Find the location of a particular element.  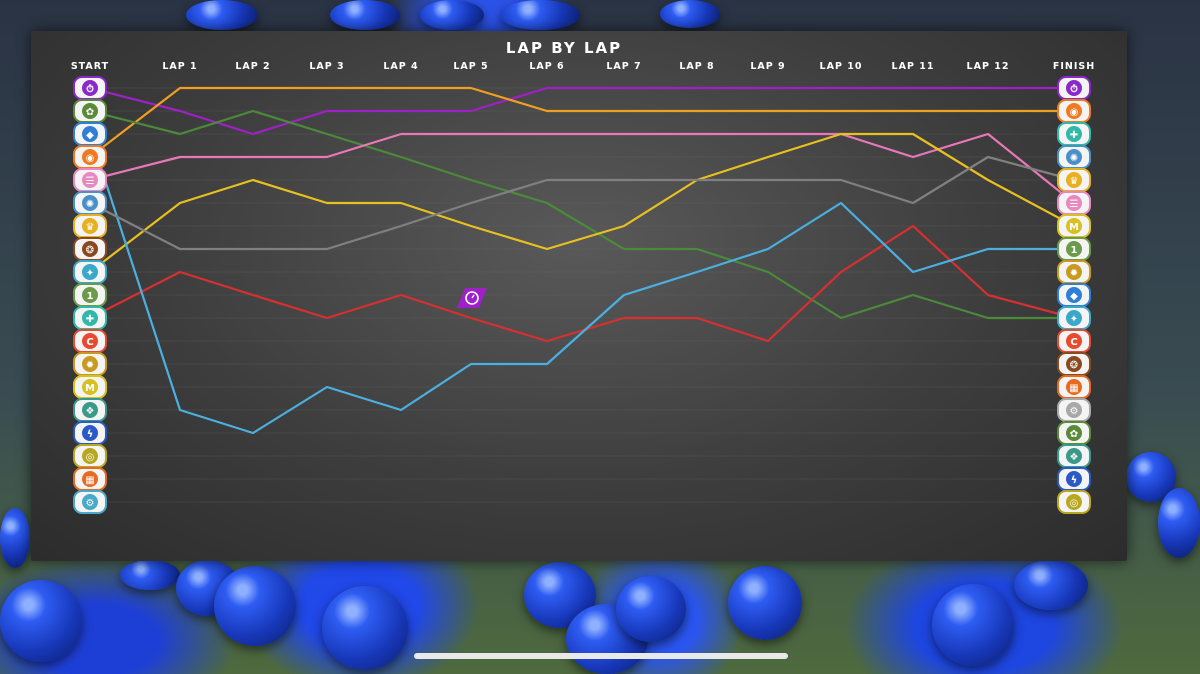

team-logo: ▦ is located at coordinates (1074, 387).